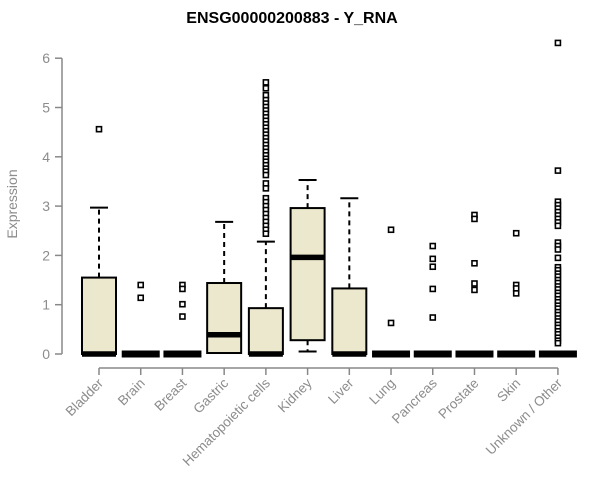  I want to click on y-tick-label: 5, so click(46, 108).